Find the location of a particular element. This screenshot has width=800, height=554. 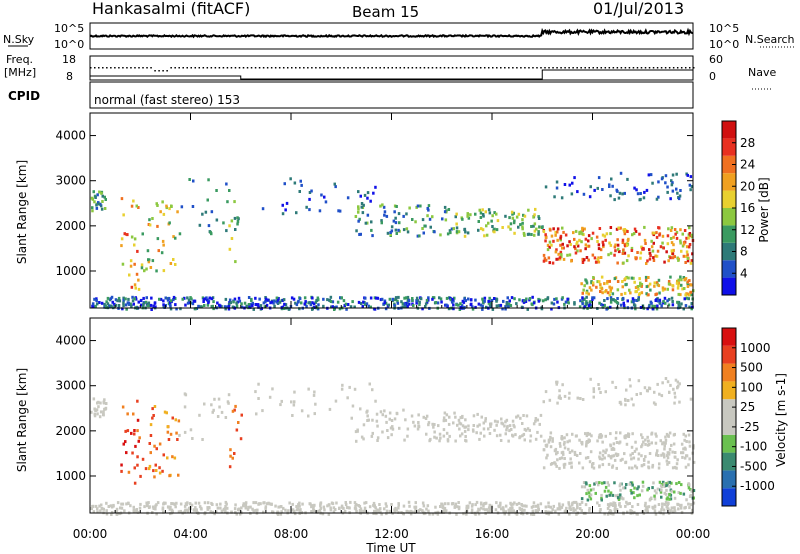

xtick-label: 20:00 is located at coordinates (592, 534).